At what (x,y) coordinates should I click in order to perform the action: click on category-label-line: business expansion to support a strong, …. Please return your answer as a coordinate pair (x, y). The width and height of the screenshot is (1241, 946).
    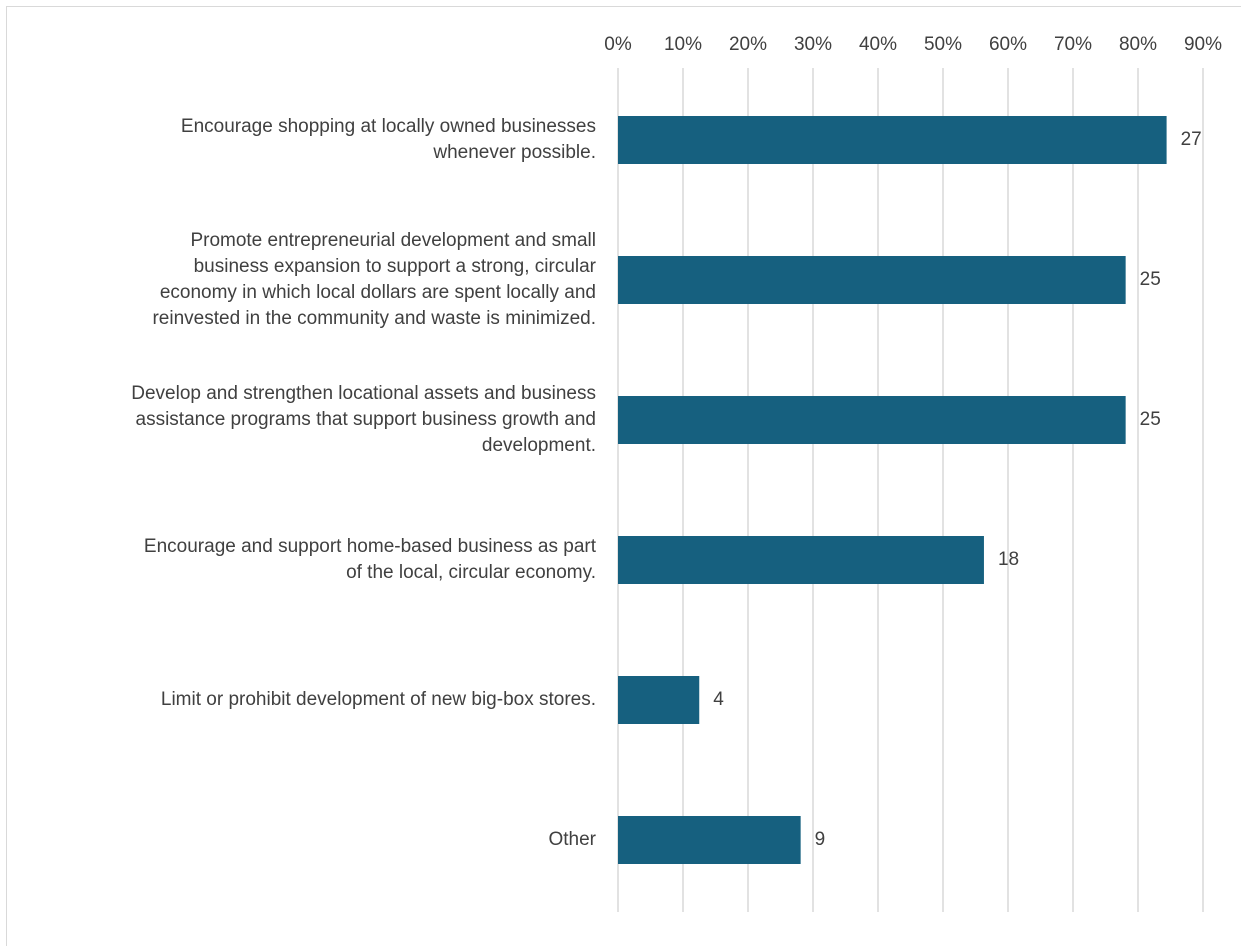
    Looking at the image, I should click on (395, 266).